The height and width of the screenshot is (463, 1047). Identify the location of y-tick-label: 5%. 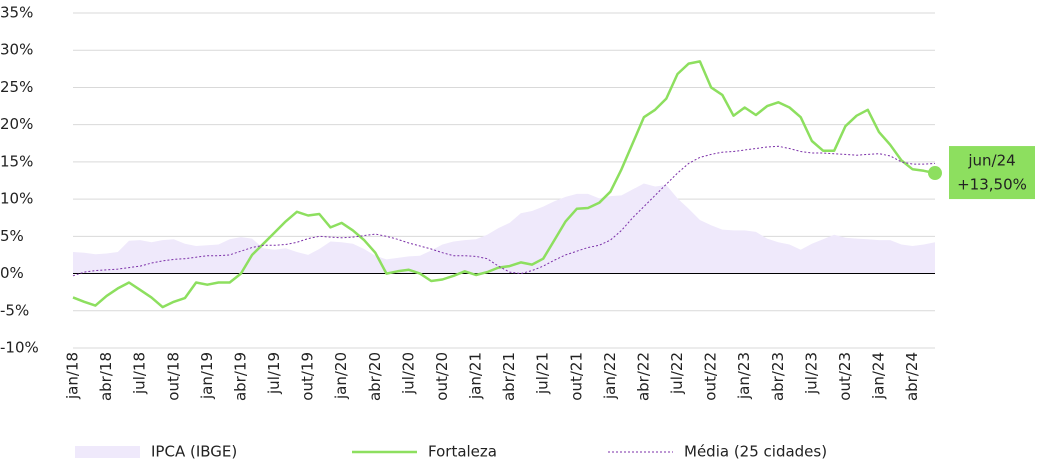
(12, 236).